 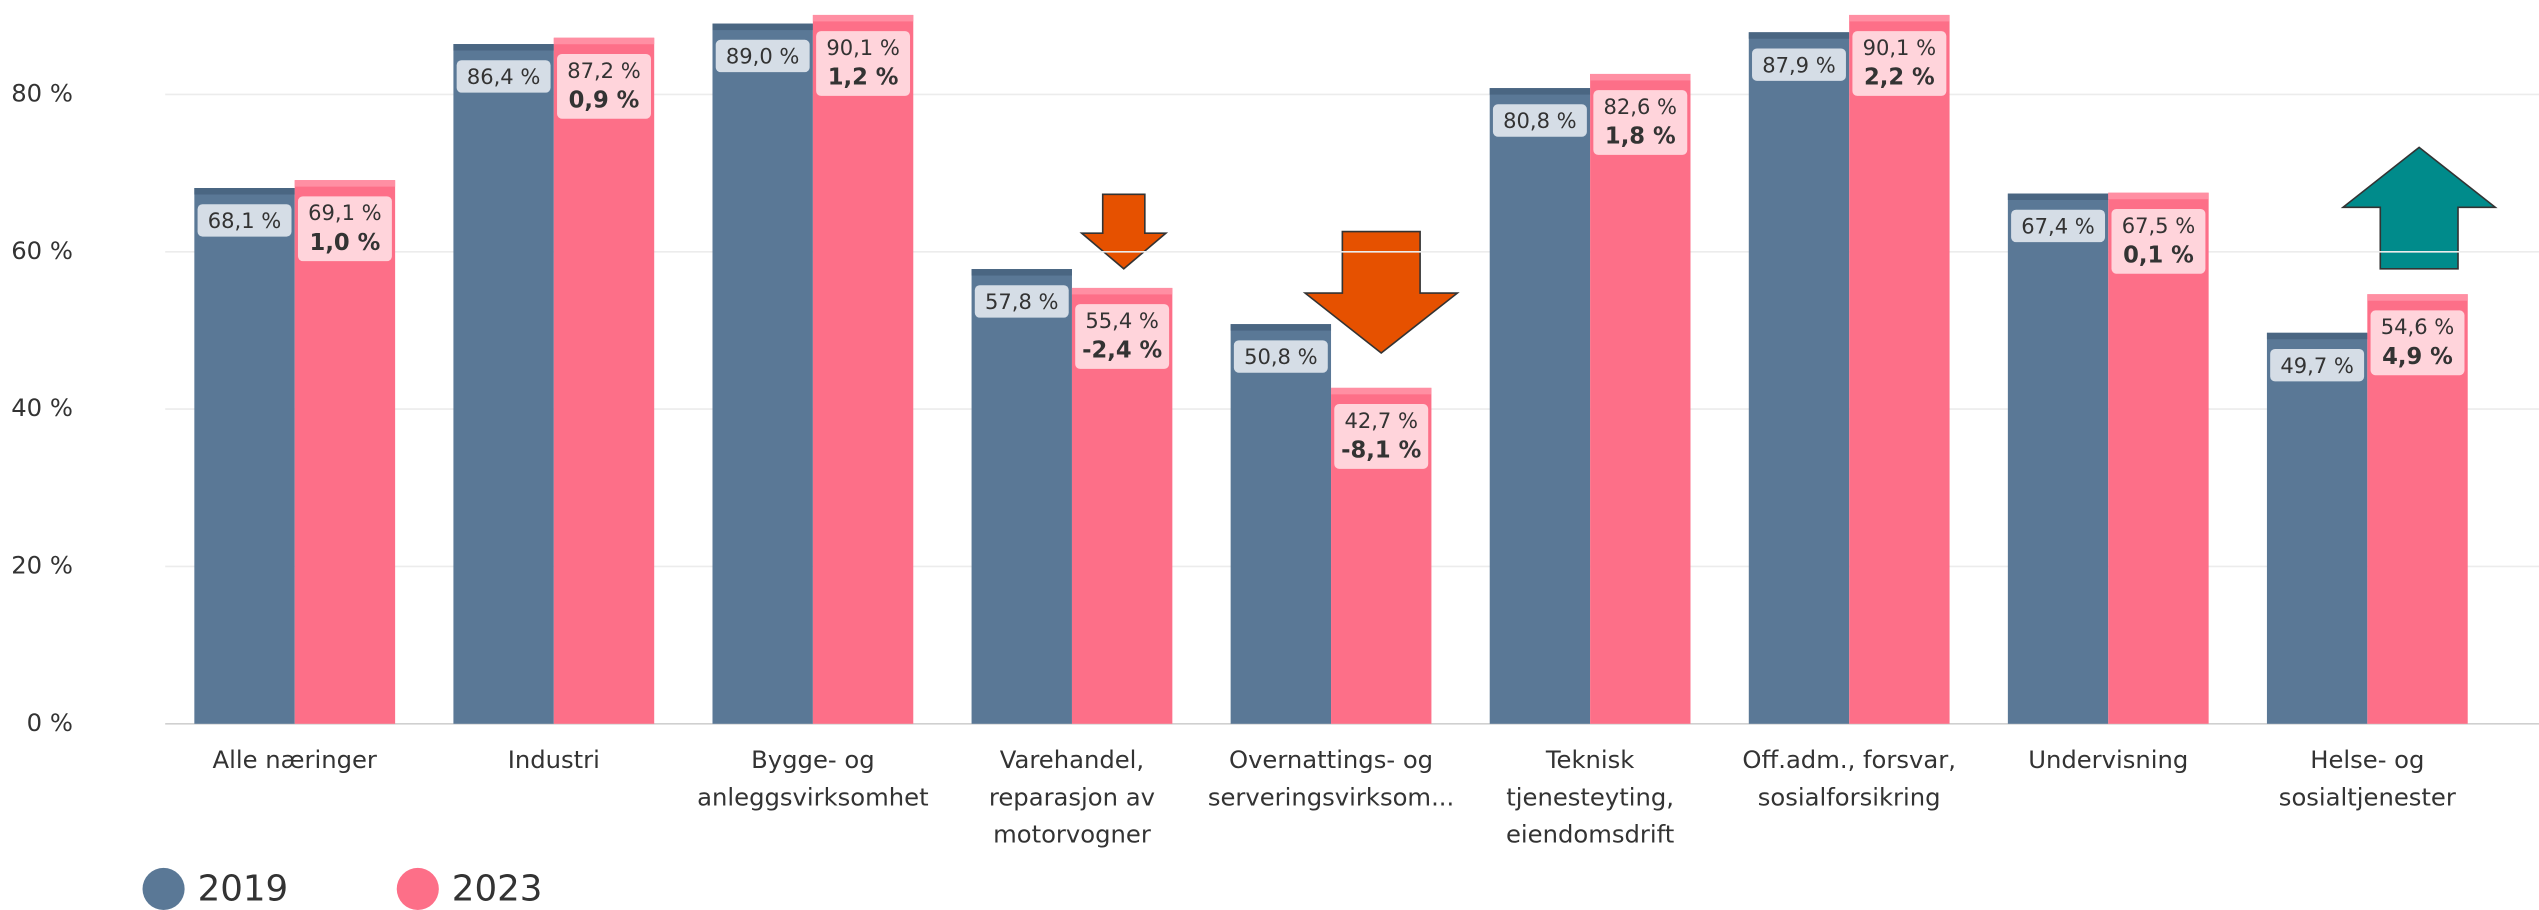 I want to click on data-label: 89,0 %, so click(x=763, y=56).